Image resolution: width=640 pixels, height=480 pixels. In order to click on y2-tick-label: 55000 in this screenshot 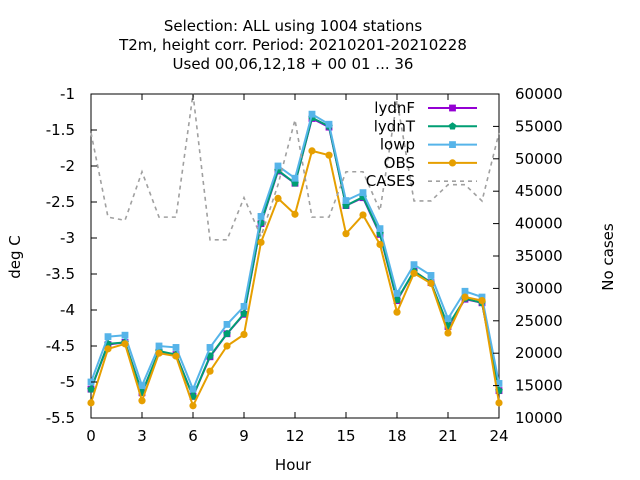, I will do `click(539, 126)`.